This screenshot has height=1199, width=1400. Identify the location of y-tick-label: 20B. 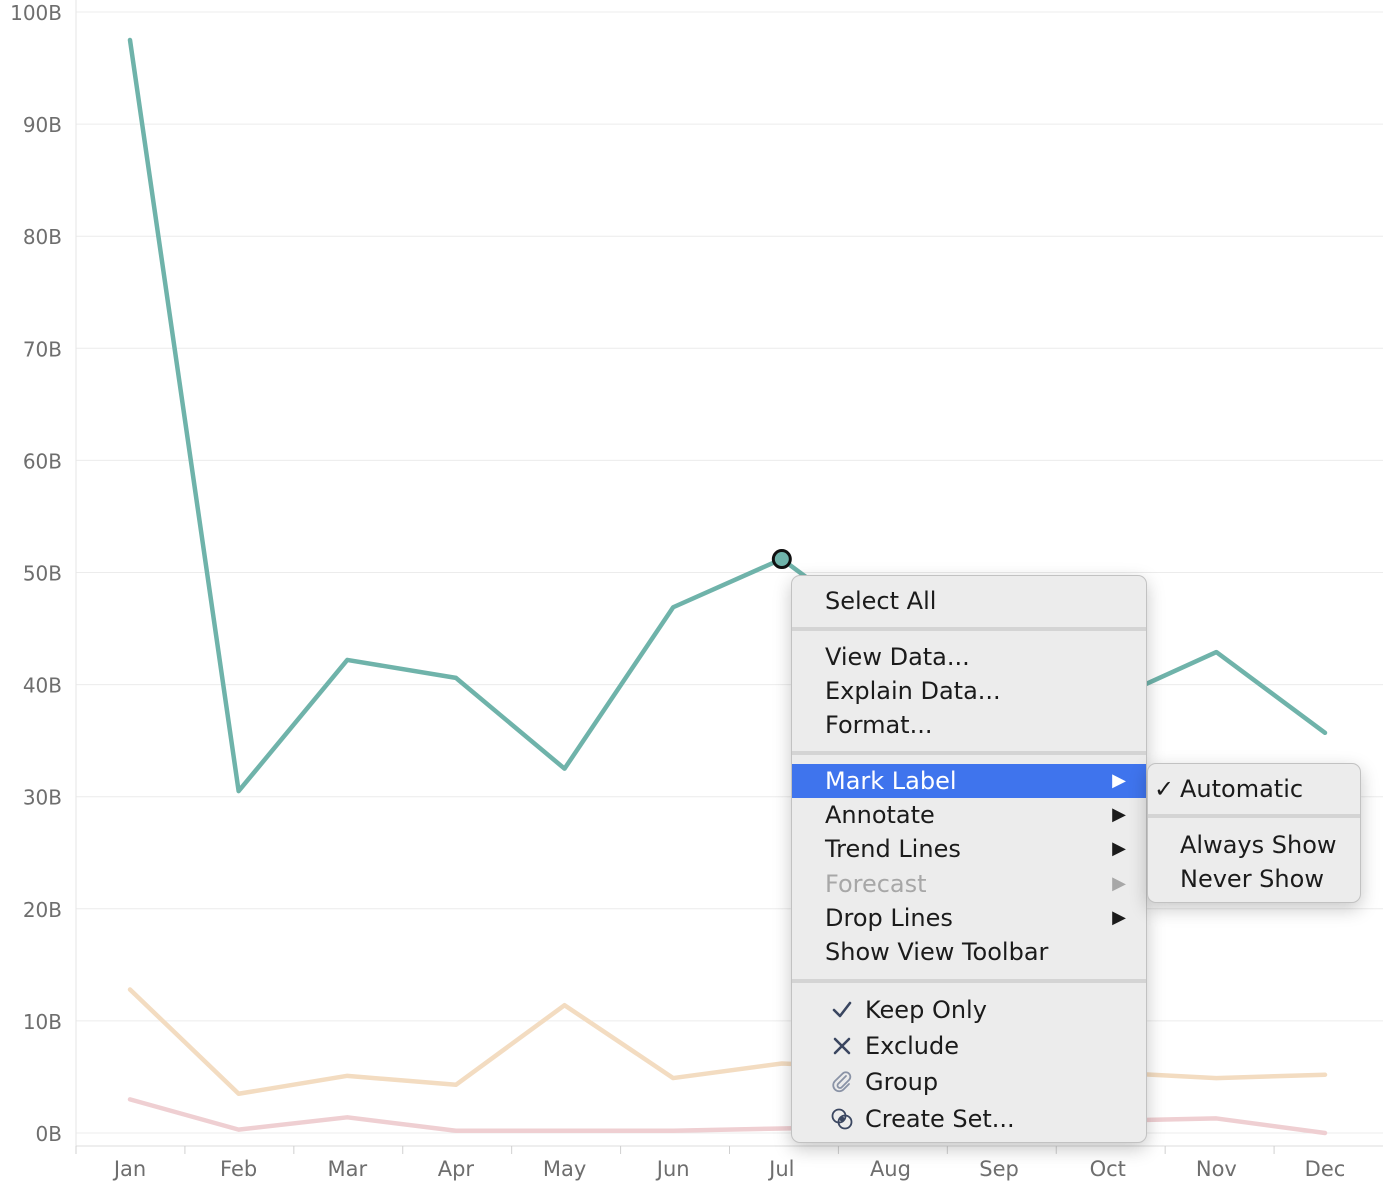
(42, 910).